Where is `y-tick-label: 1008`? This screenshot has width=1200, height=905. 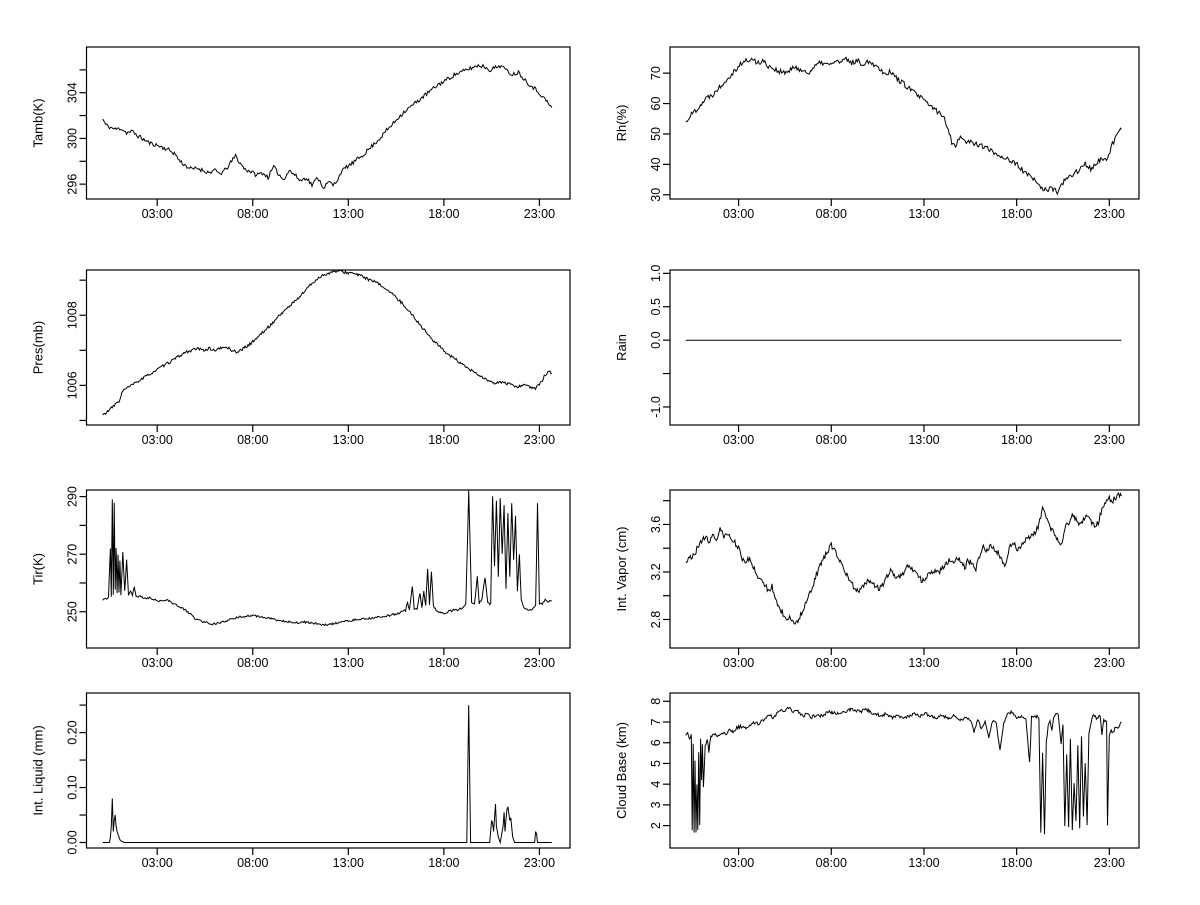
y-tick-label: 1008 is located at coordinates (73, 315).